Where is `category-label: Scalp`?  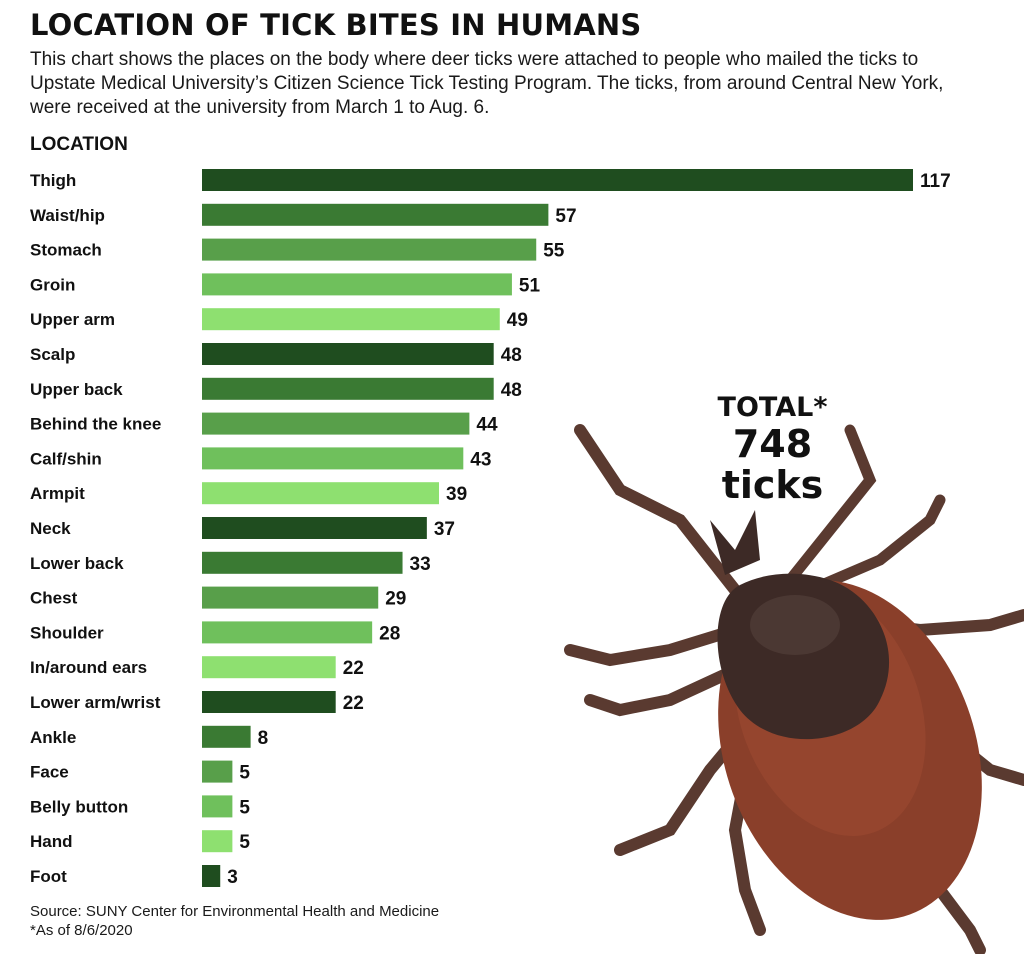 category-label: Scalp is located at coordinates (52, 354).